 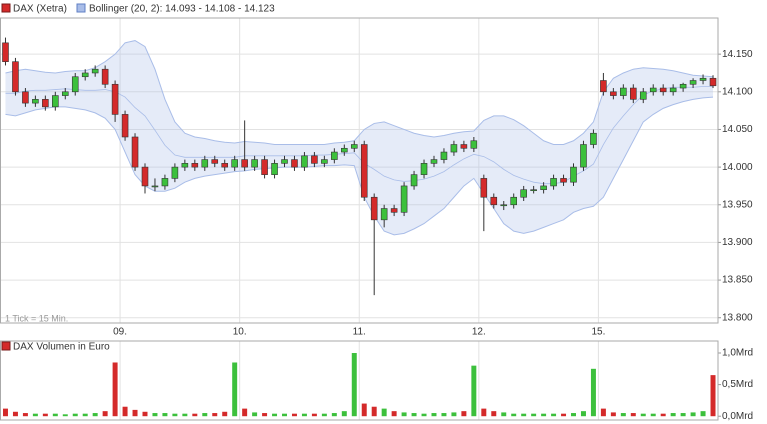 What do you see at coordinates (737, 91) in the screenshot?
I see `y-tick-label: 14.100` at bounding box center [737, 91].